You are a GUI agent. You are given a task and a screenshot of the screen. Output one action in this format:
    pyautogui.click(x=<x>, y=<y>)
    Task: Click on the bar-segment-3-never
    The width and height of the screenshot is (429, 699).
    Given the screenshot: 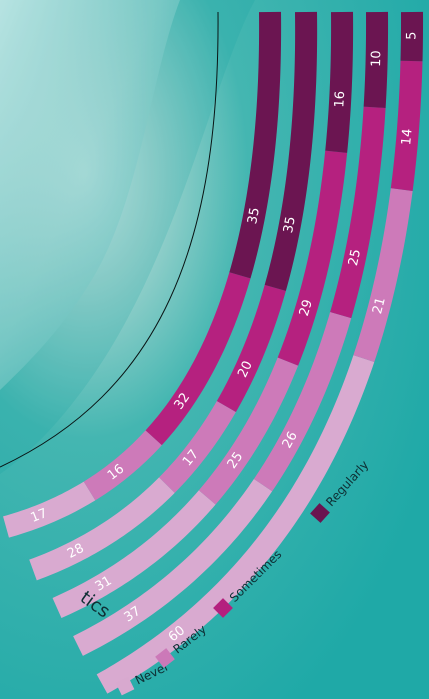 What is the action you would take?
    pyautogui.click(x=134, y=554)
    